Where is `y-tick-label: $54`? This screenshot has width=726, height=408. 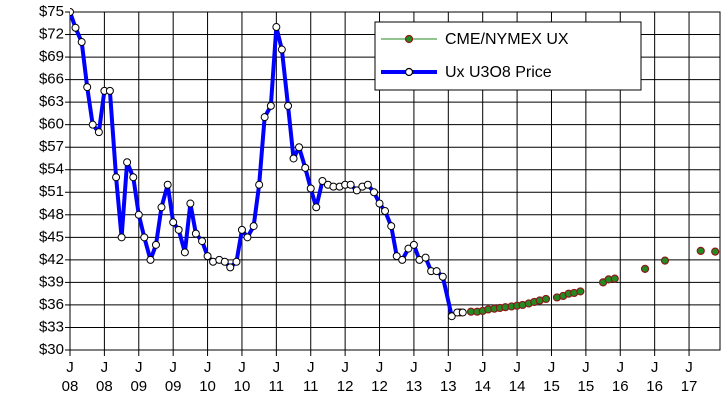
y-tick-label: $54 is located at coordinates (51, 169).